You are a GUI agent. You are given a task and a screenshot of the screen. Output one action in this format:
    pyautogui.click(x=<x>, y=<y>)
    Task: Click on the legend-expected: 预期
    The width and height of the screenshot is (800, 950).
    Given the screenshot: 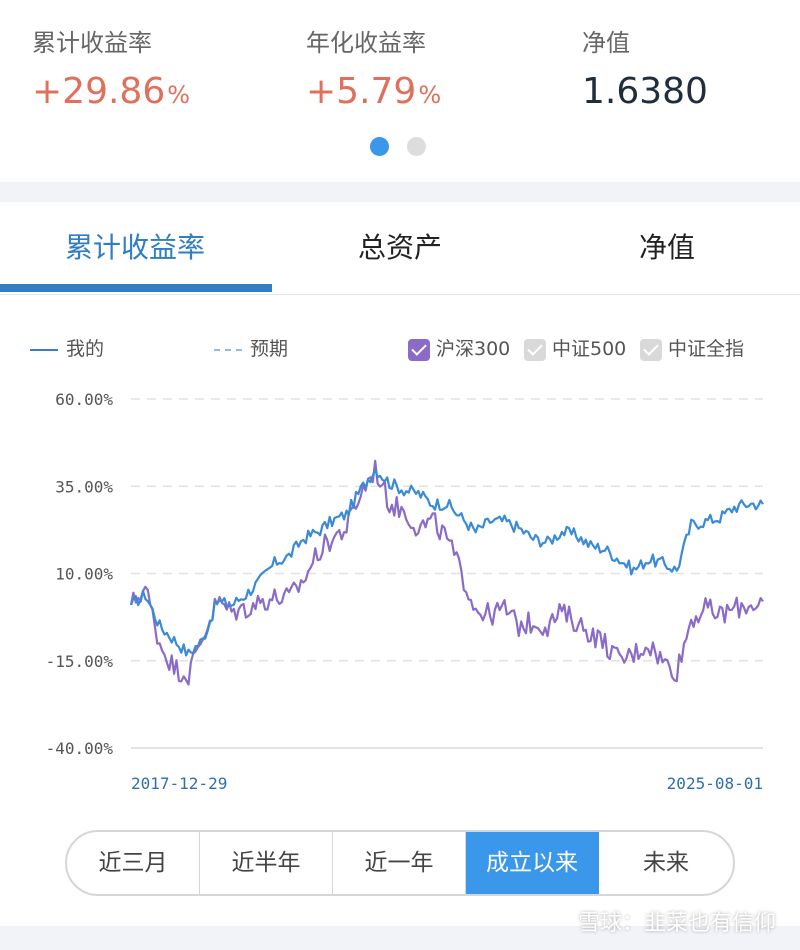 What is the action you would take?
    pyautogui.click(x=251, y=349)
    